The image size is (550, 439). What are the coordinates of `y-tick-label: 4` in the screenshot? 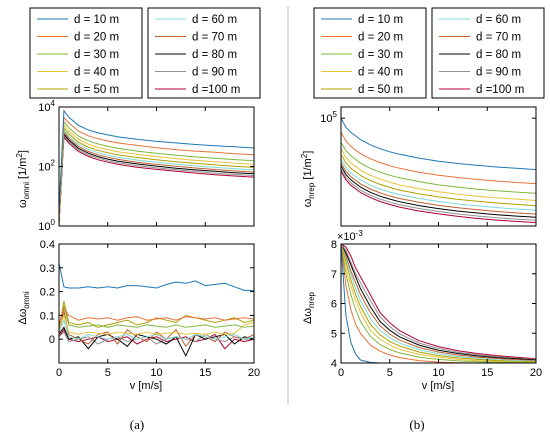 It's located at (334, 364).